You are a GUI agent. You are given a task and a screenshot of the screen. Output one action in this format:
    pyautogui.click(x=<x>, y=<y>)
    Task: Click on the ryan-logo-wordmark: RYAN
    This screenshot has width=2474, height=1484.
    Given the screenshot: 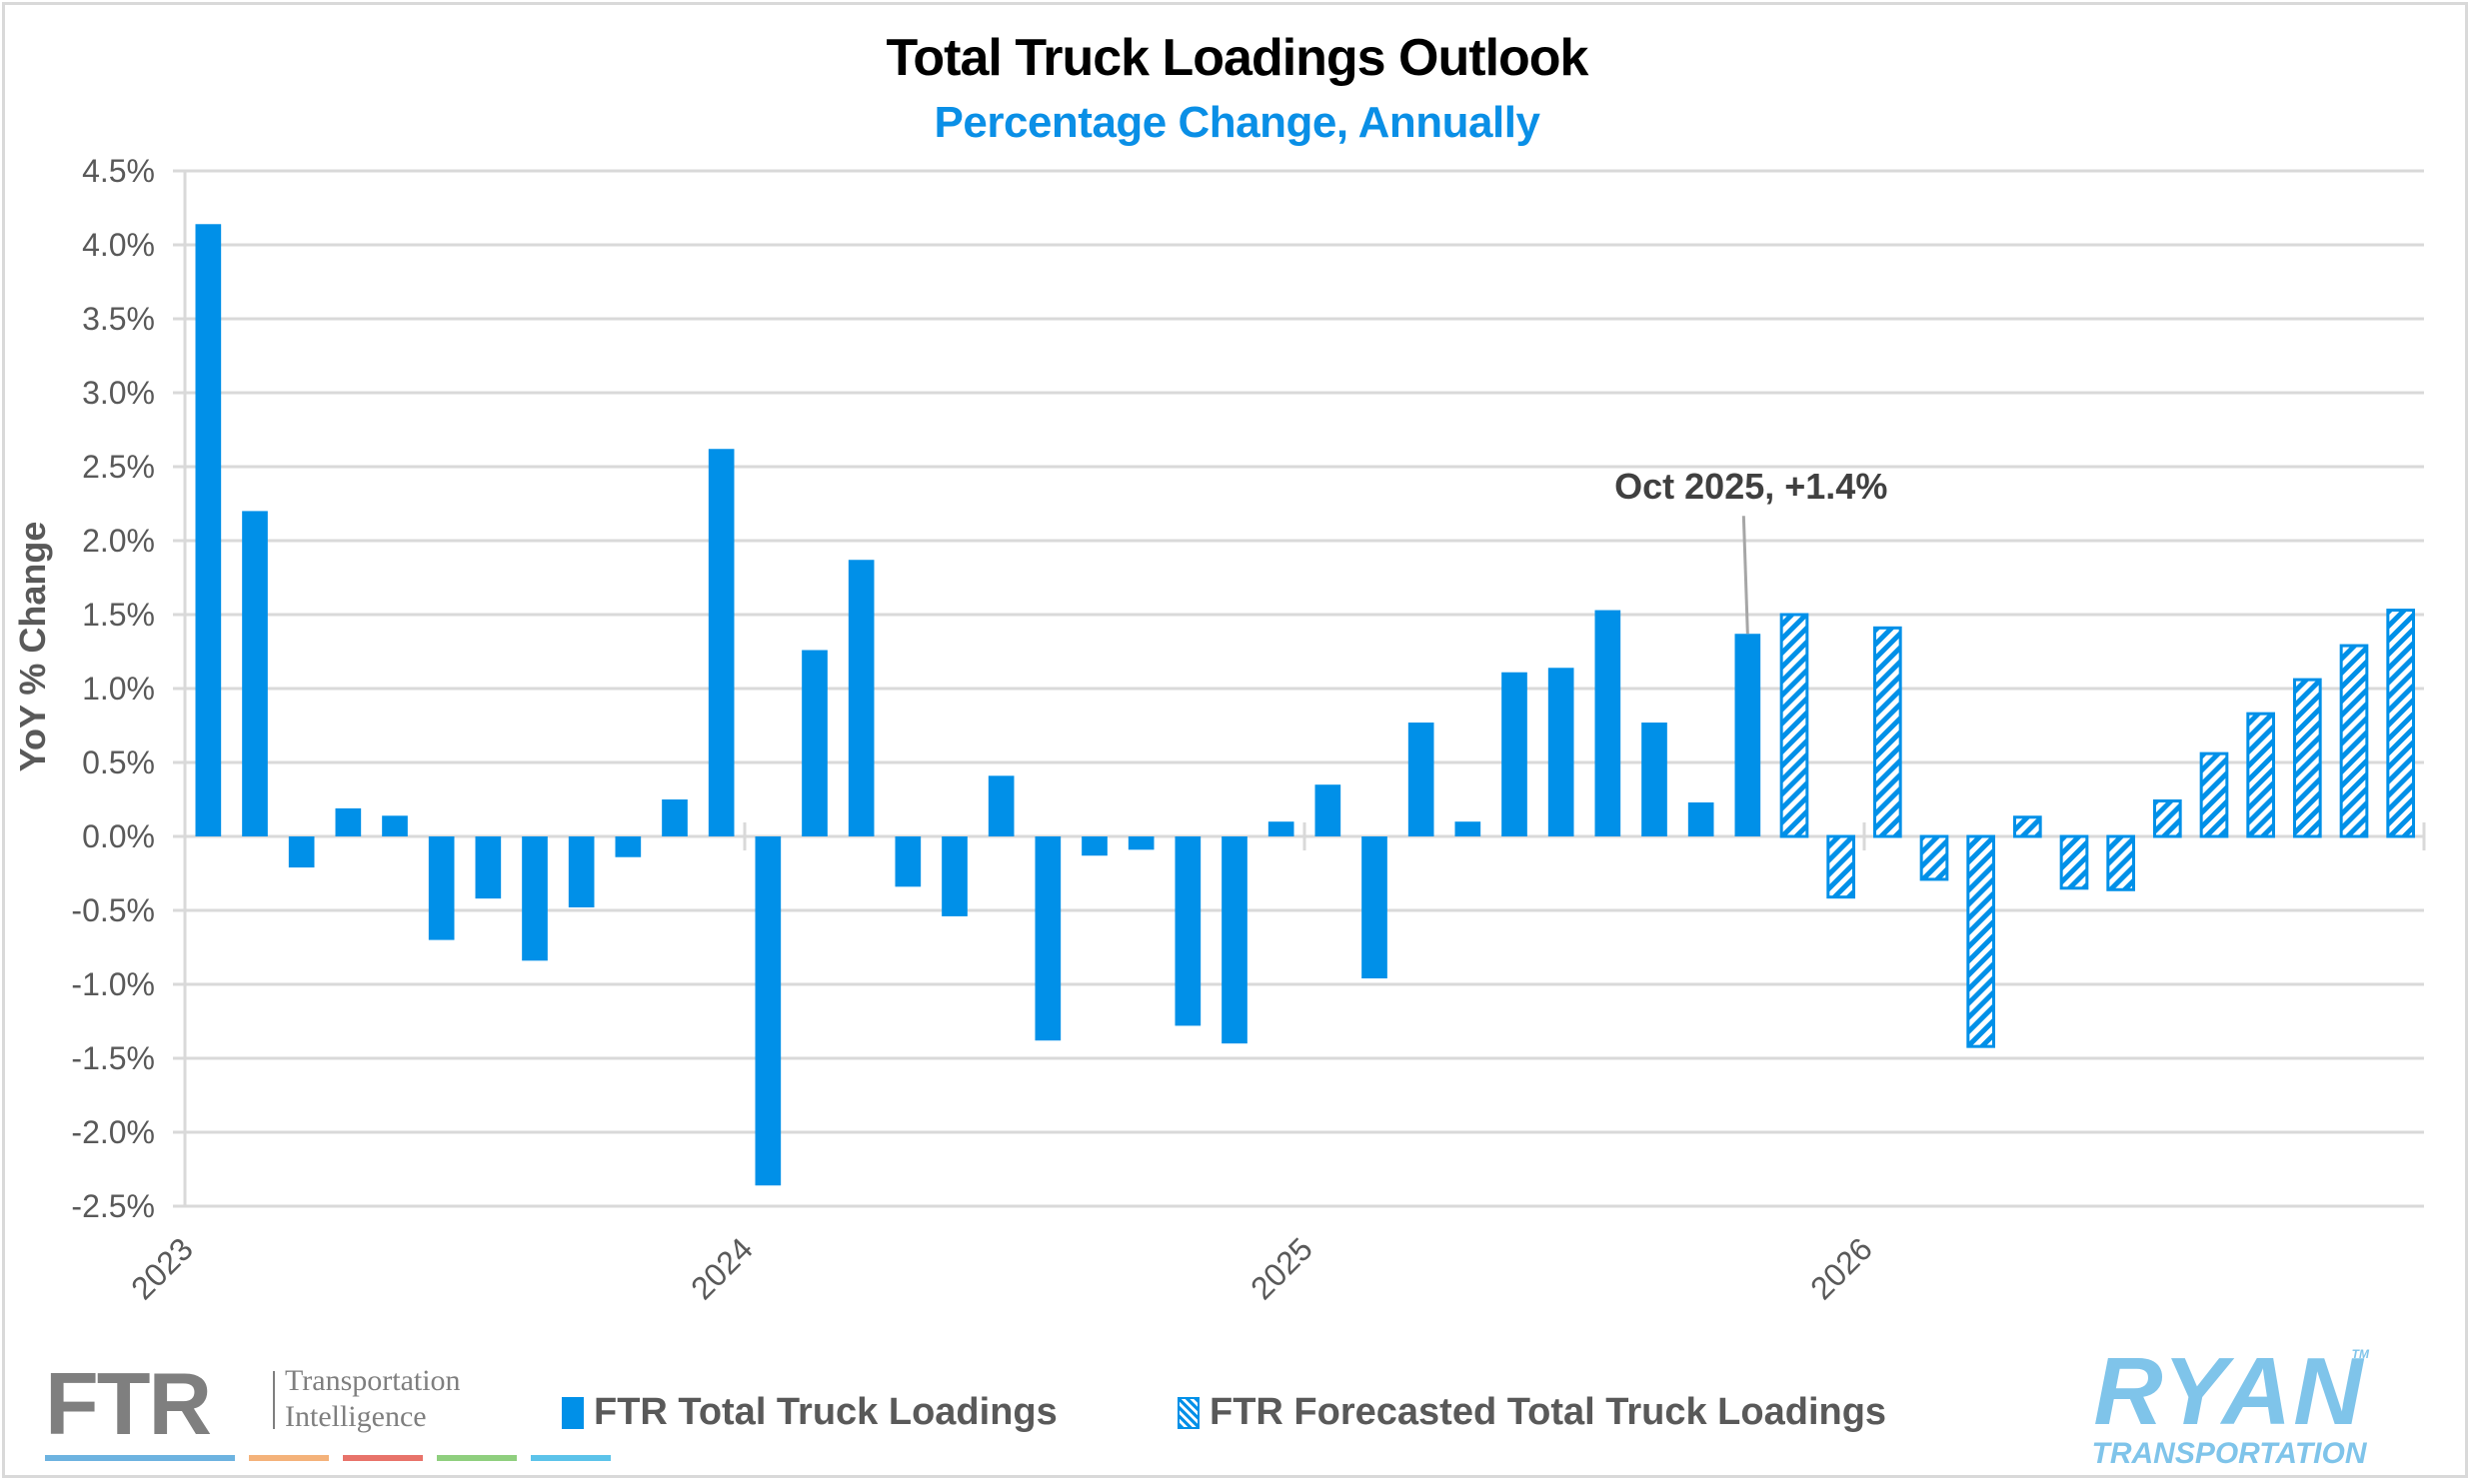 What is the action you would take?
    pyautogui.click(x=2229, y=1391)
    